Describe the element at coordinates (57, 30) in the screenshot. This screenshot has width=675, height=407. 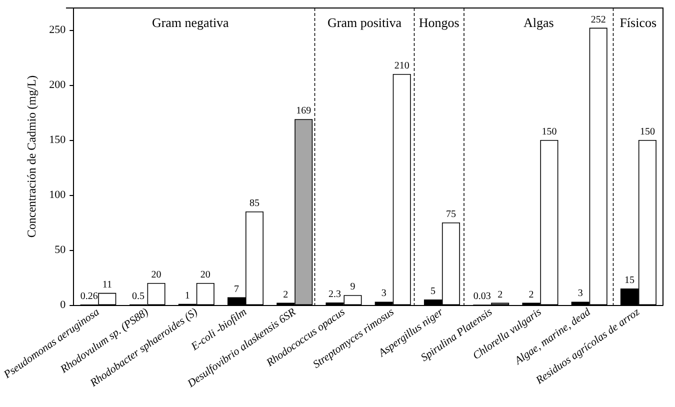
I see `y-tick-label: 250` at that location.